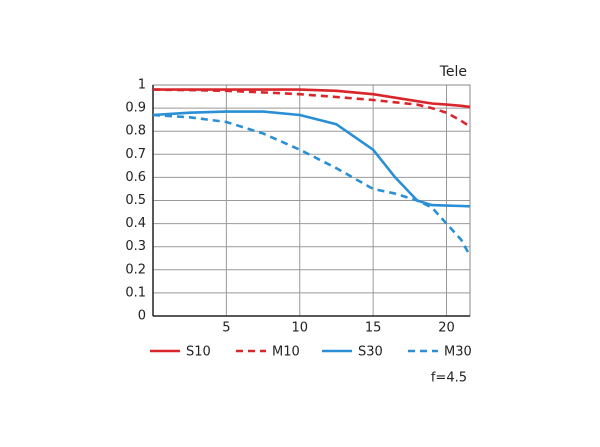  What do you see at coordinates (142, 316) in the screenshot?
I see `y-tick-label: 0` at bounding box center [142, 316].